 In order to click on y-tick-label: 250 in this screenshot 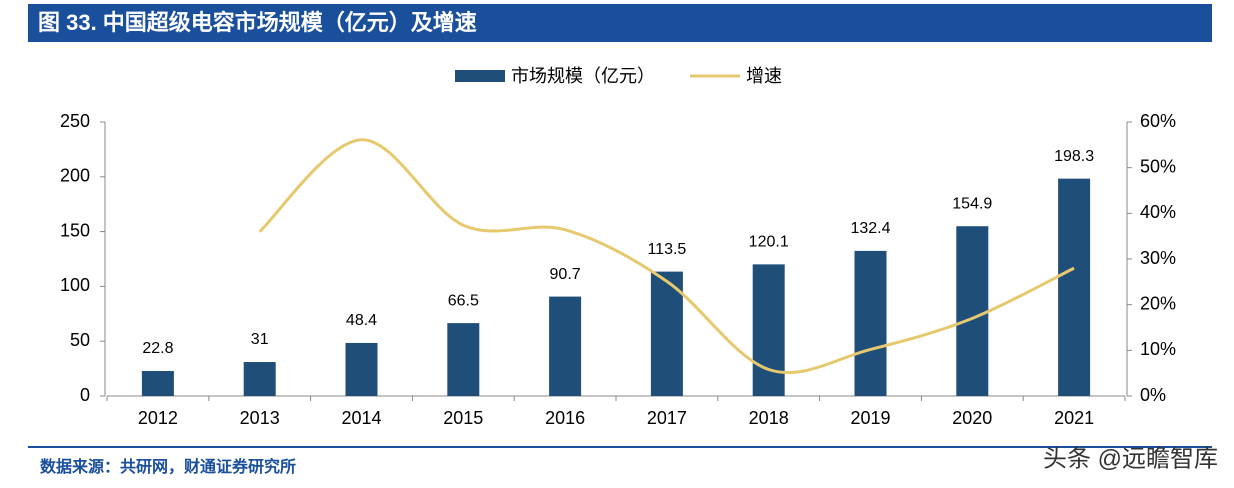, I will do `click(75, 121)`.